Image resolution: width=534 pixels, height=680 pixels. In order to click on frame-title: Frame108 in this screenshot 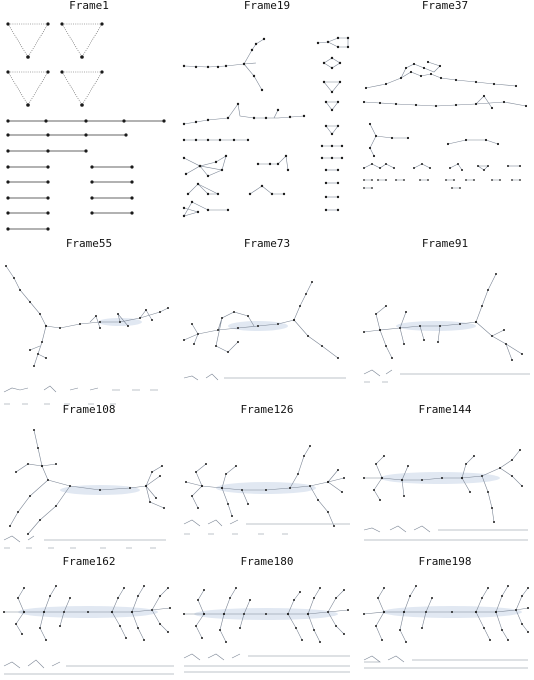, I will do `click(89, 409)`.